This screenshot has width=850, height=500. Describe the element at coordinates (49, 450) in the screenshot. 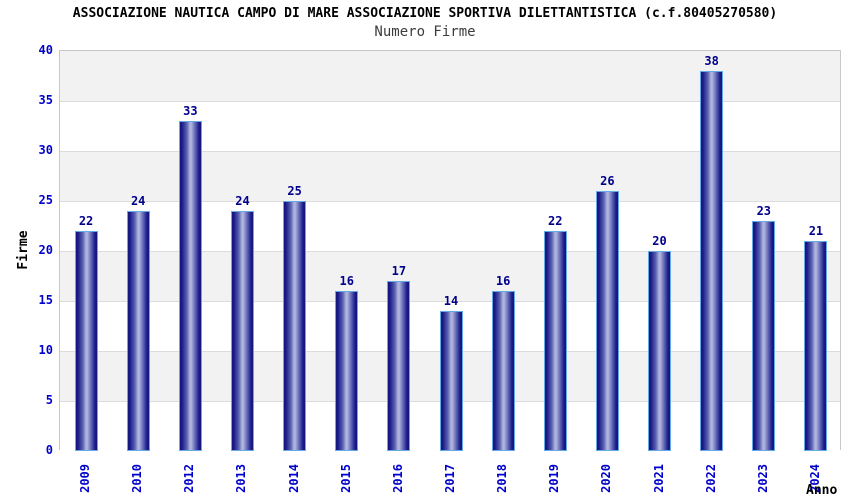

I see `y-tick-0: 0` at that location.